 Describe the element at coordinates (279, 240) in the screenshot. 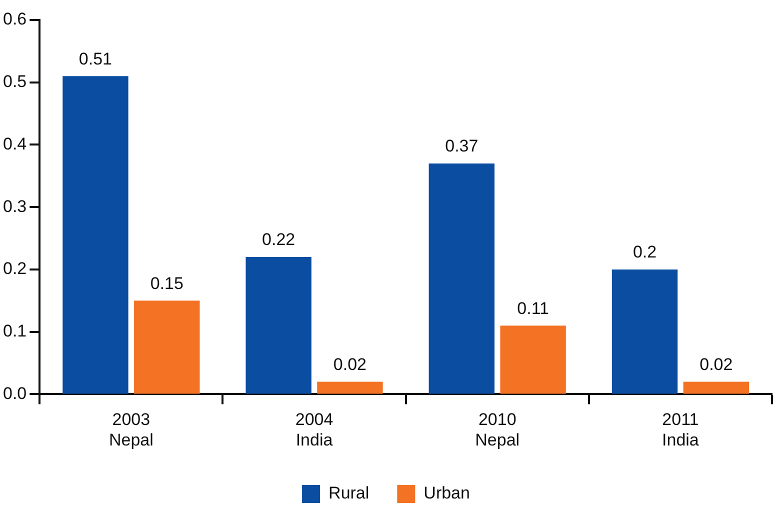

I see `data-label: 0.22` at that location.